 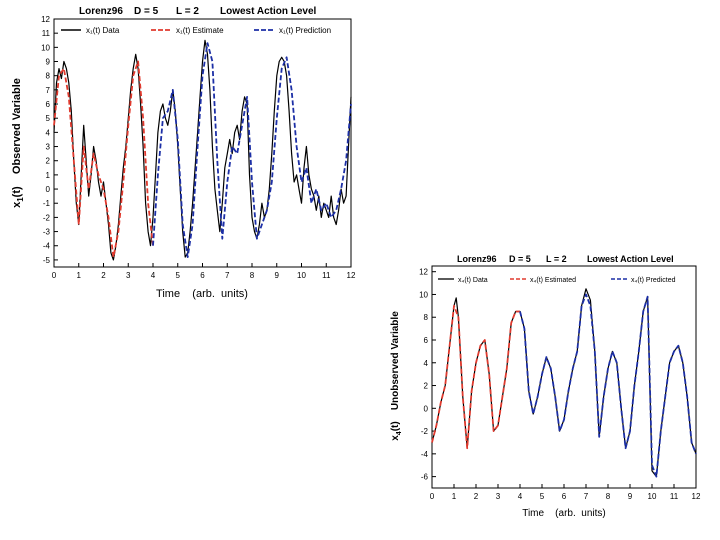 I want to click on y-tick-label: -6, so click(x=425, y=477).